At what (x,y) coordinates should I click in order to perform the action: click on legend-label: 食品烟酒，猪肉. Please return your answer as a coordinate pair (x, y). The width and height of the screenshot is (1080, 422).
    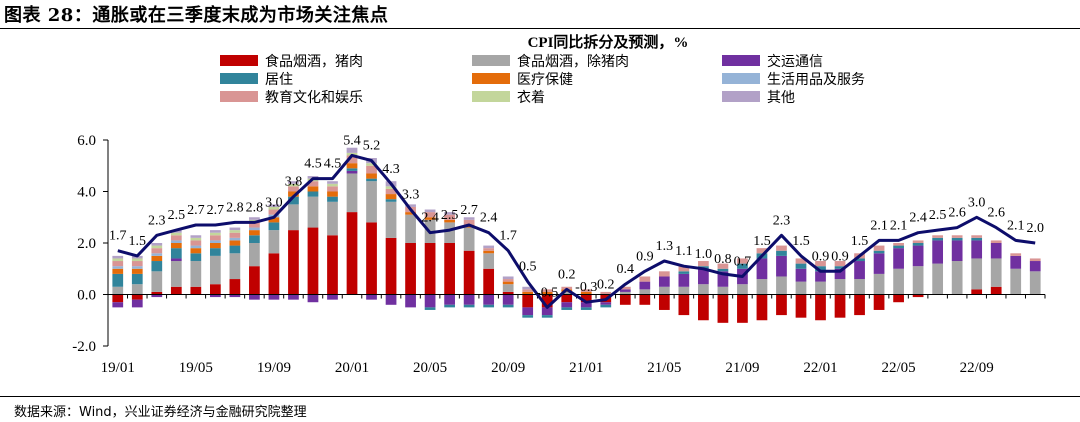
    Looking at the image, I should click on (314, 61).